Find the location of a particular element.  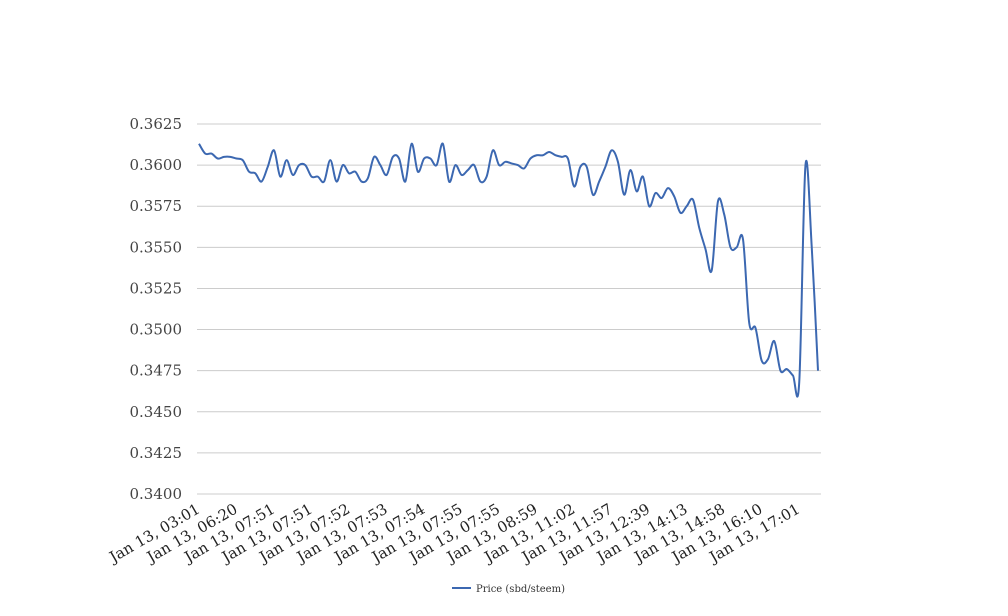

y-tick-label: 0.3525 is located at coordinates (156, 288).